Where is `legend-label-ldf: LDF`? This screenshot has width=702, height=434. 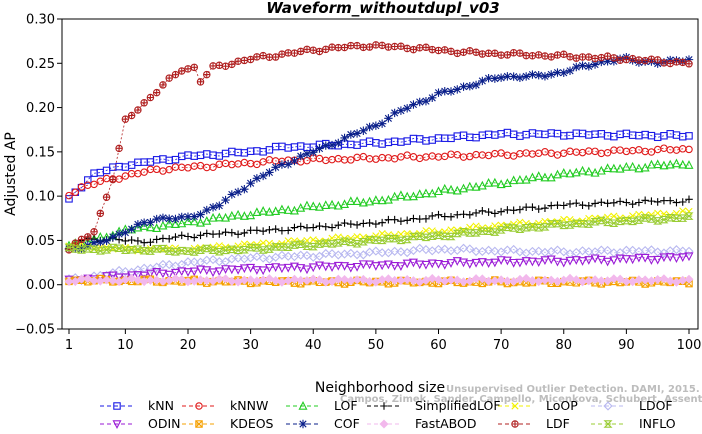
legend-label-ldf: LDF is located at coordinates (558, 423).